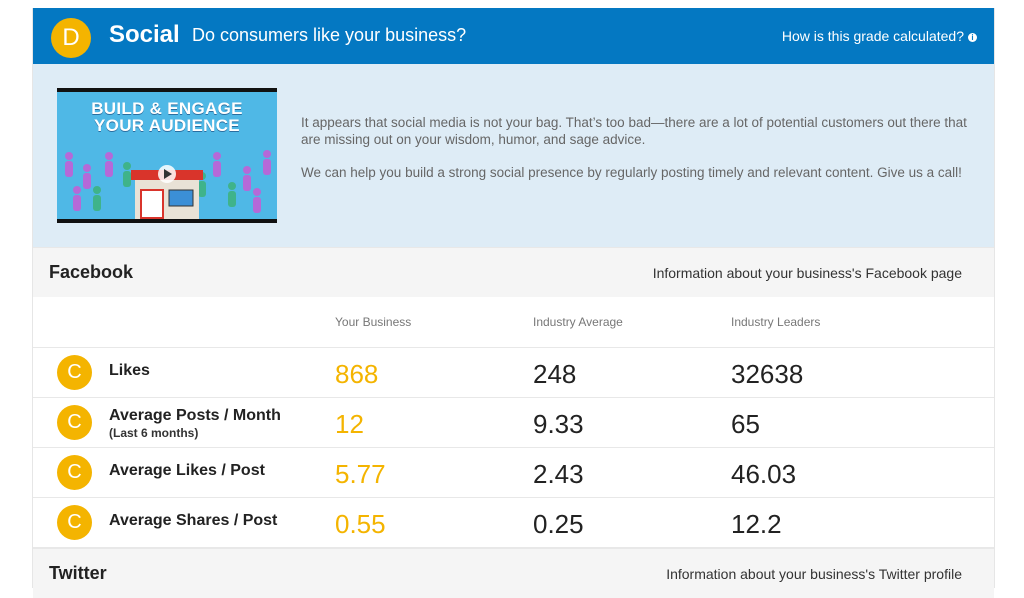 Image resolution: width=1024 pixels, height=598 pixels. What do you see at coordinates (193, 520) in the screenshot?
I see `metric-label: Average Shares / Post` at bounding box center [193, 520].